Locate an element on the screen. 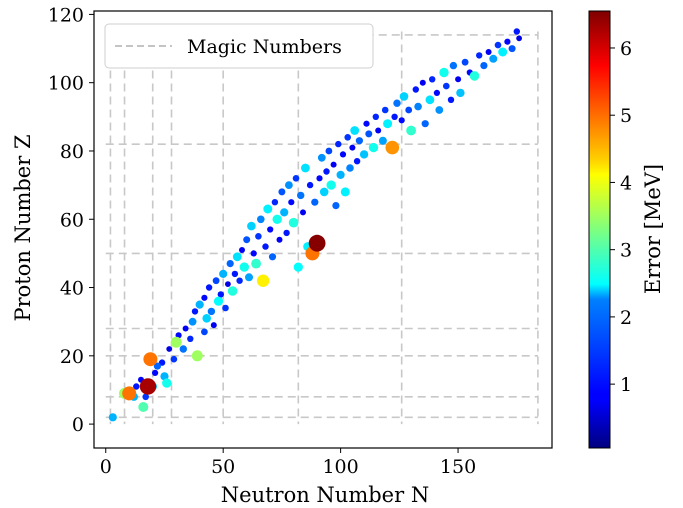 The image size is (683, 508). colorbar-tick-label: 4 is located at coordinates (626, 183).